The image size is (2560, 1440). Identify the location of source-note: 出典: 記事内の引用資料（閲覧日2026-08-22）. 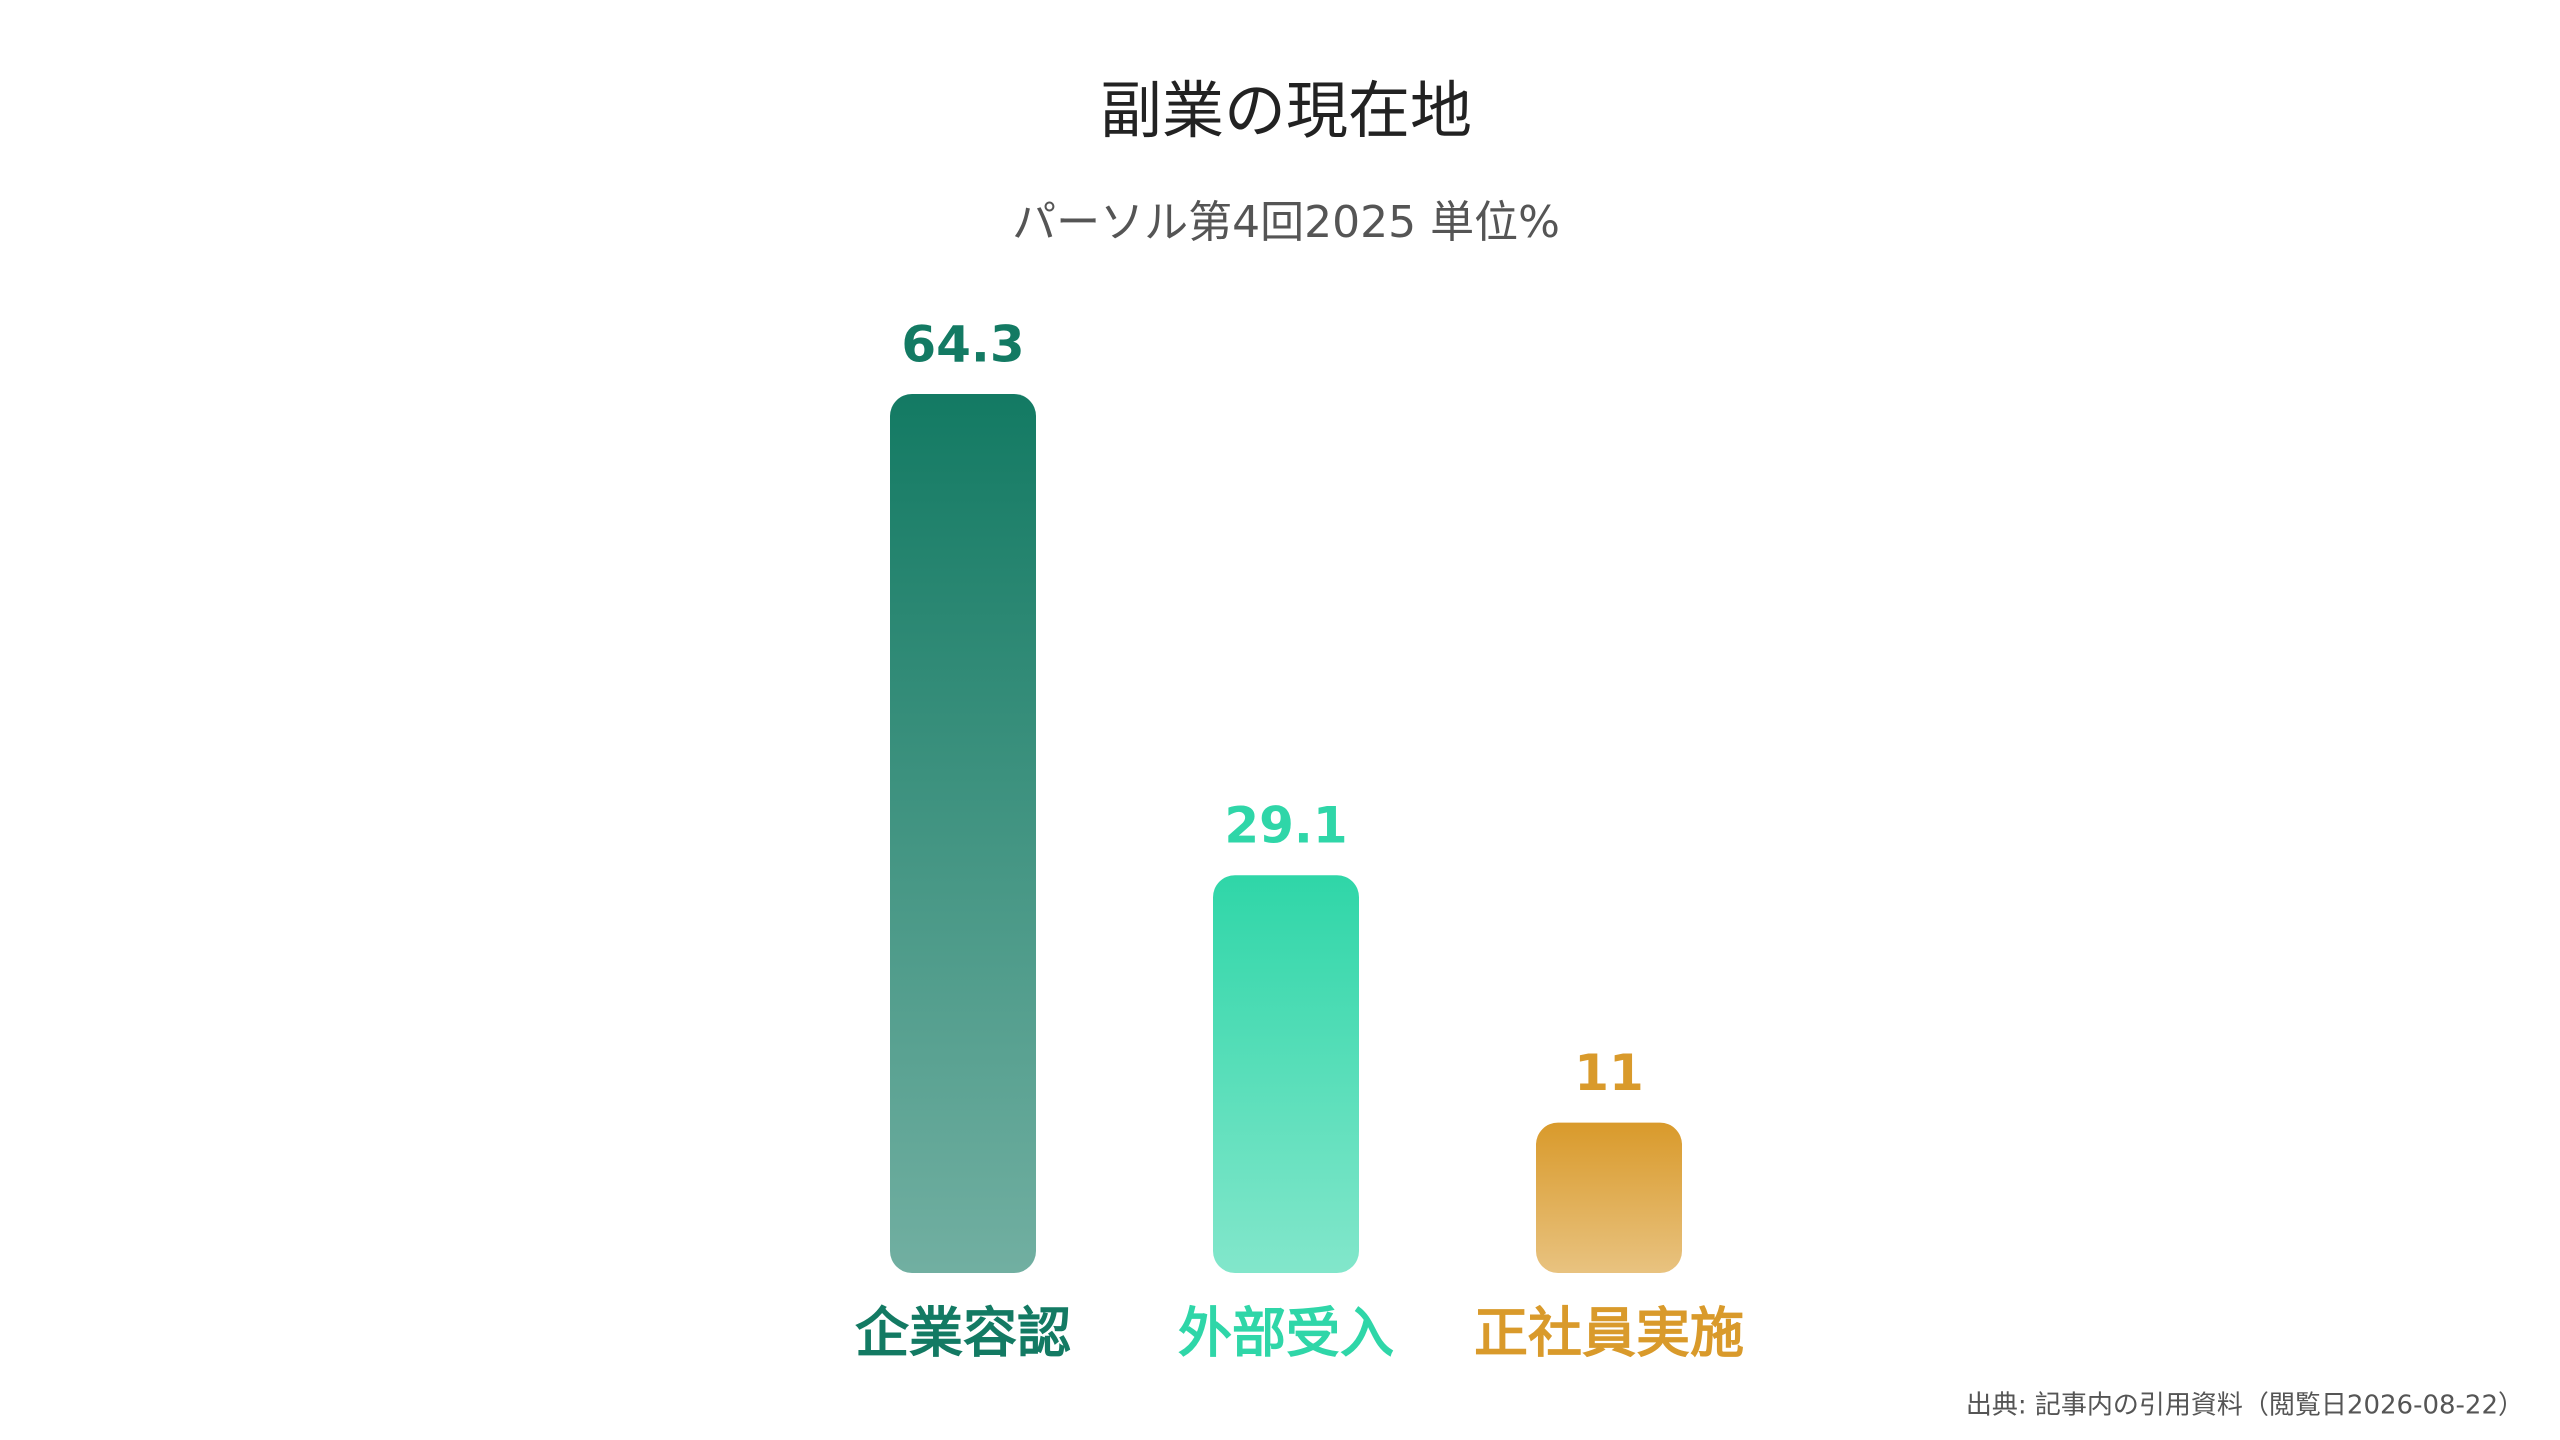
(2245, 1406).